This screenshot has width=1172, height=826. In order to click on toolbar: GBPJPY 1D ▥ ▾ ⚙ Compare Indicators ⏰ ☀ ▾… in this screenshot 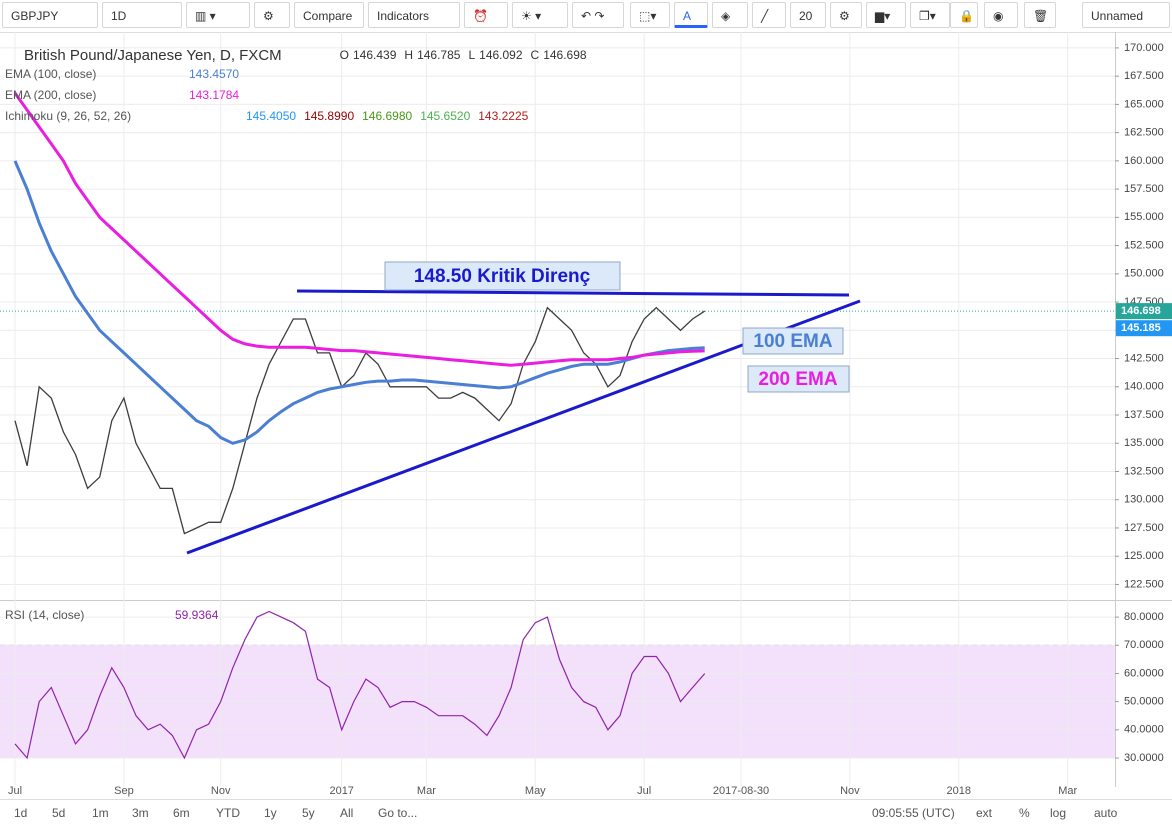, I will do `click(586, 16)`.